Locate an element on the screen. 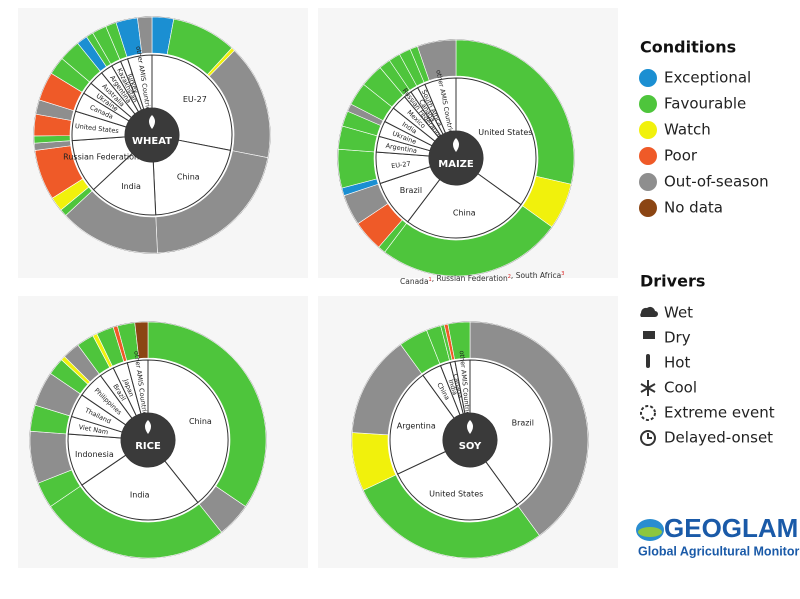  legend-title: Drivers is located at coordinates (672, 281).